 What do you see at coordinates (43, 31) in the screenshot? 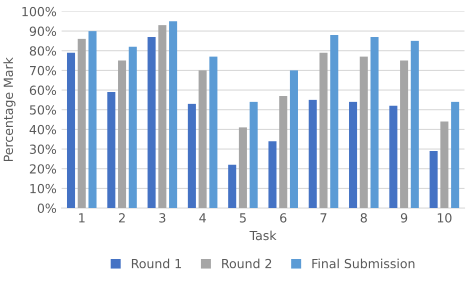
I see `y-tick-label: 90%` at bounding box center [43, 31].